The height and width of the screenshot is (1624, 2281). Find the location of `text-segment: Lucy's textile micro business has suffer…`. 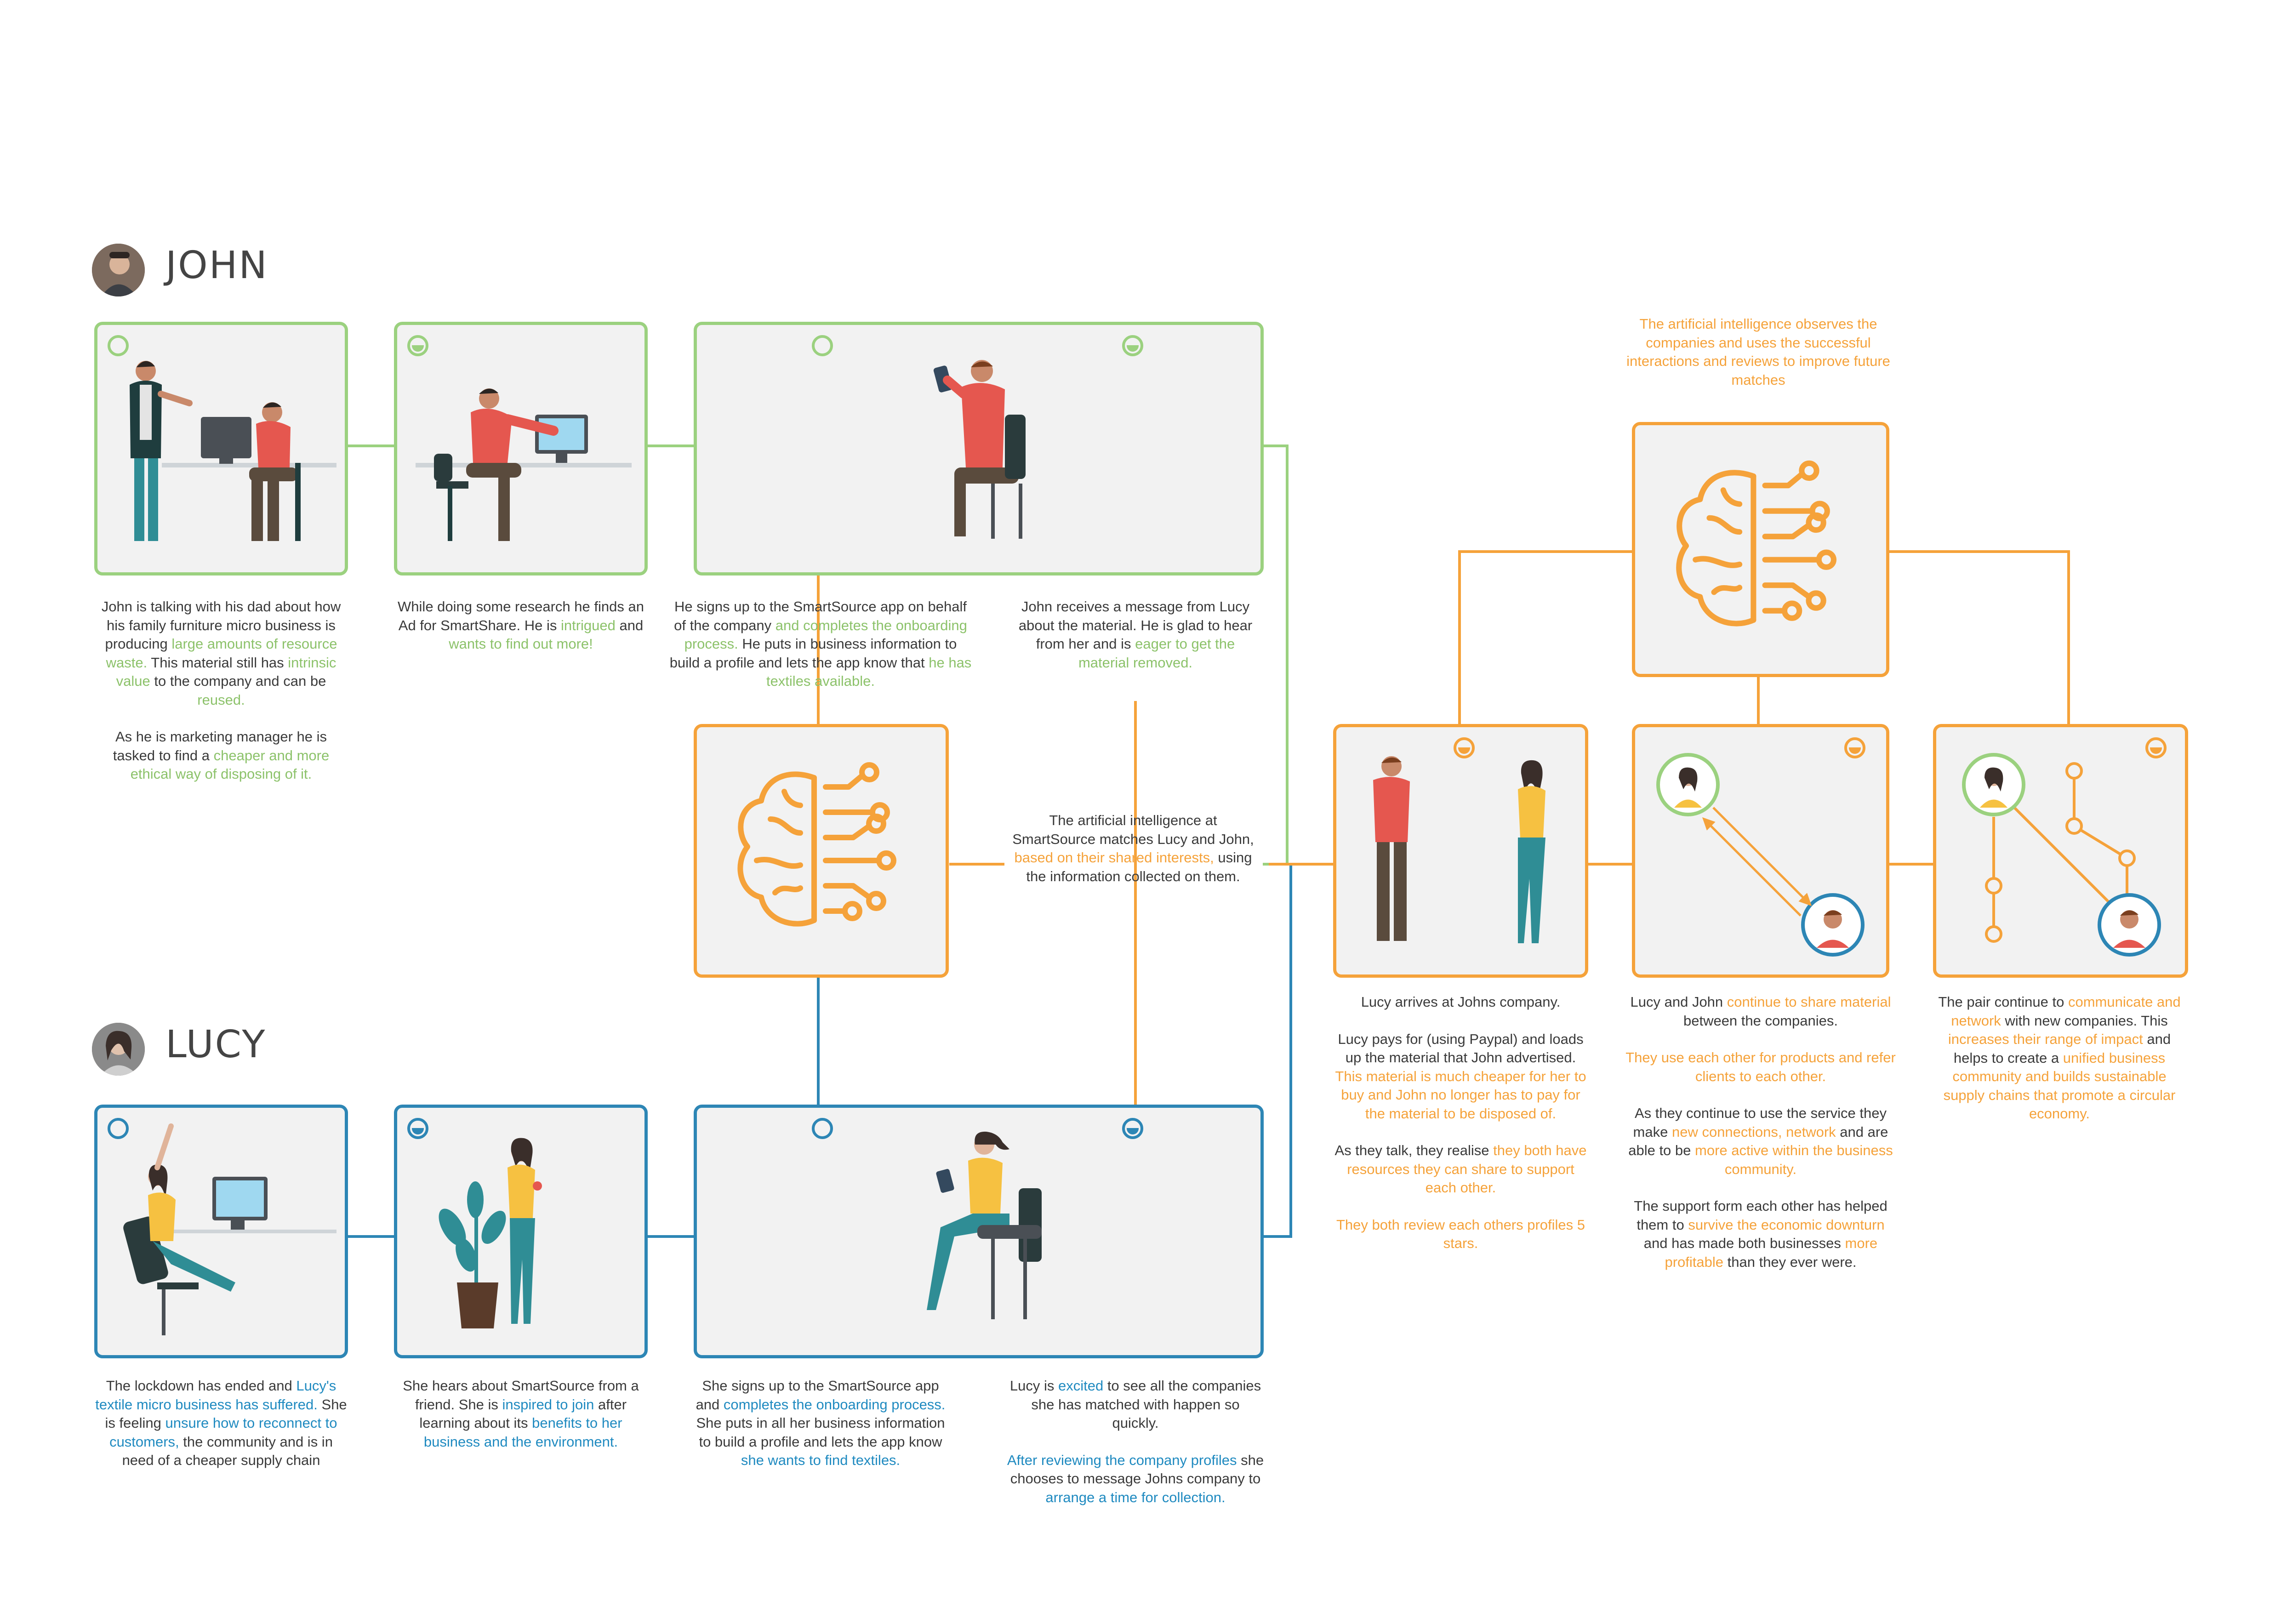

text-segment: Lucy's textile micro business has suffer… is located at coordinates (215, 1395).